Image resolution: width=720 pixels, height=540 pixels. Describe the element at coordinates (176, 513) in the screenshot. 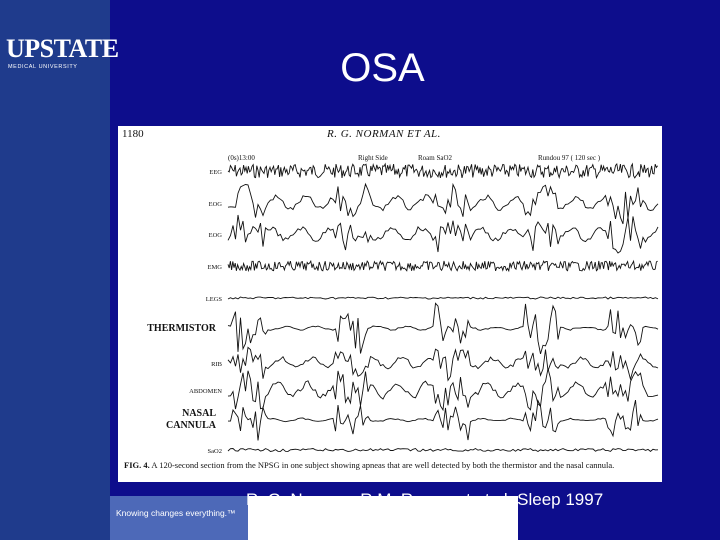

I see `tagline: Knowing changes everything.™` at that location.